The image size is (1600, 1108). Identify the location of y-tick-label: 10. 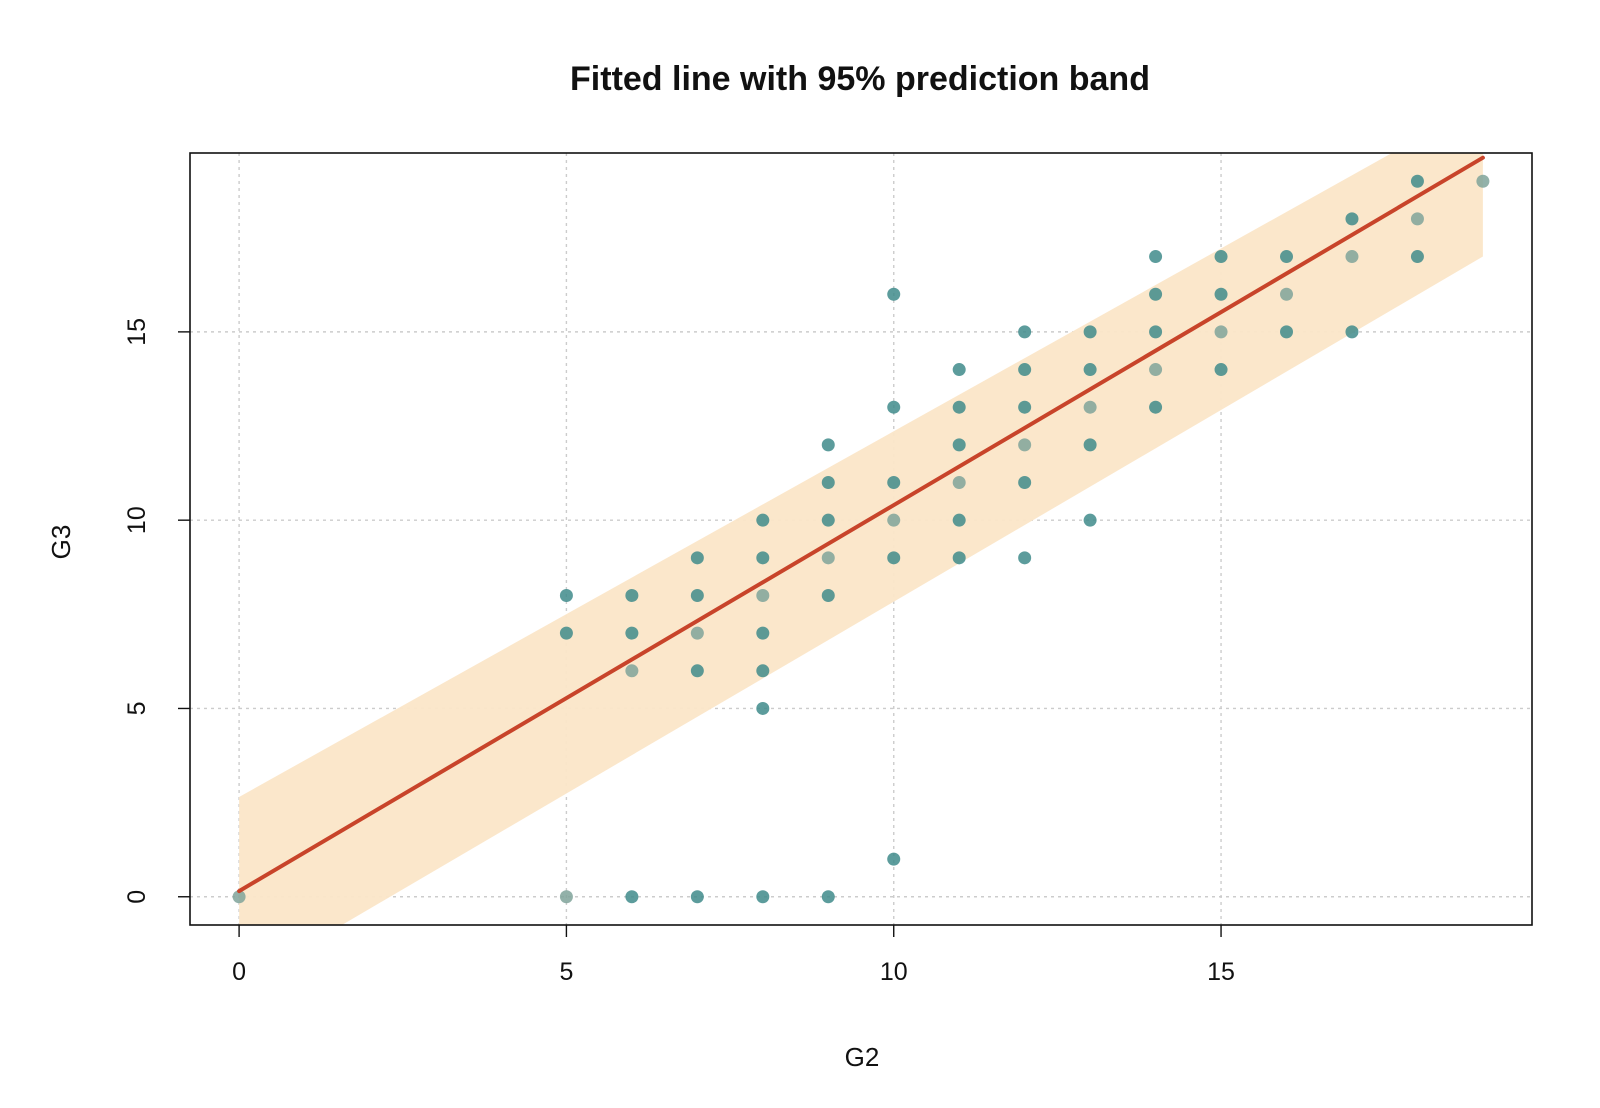
(137, 520).